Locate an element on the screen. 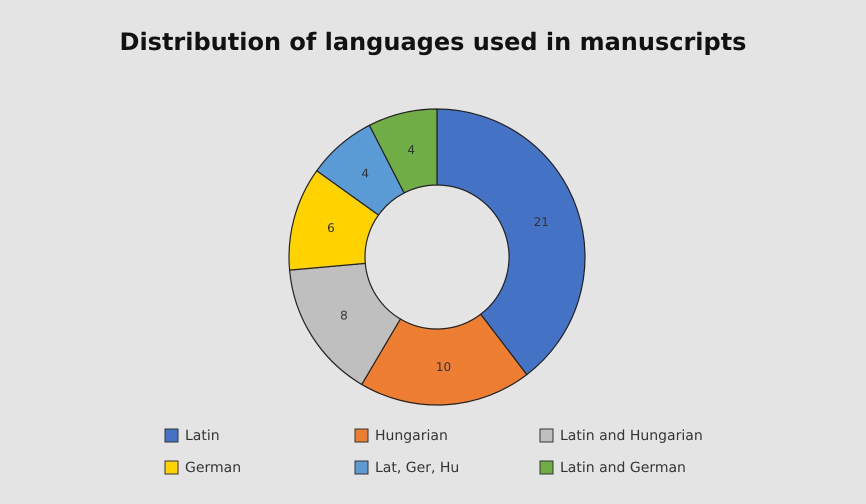 This screenshot has height=504, width=866. legend-label: Latin and German is located at coordinates (623, 468).